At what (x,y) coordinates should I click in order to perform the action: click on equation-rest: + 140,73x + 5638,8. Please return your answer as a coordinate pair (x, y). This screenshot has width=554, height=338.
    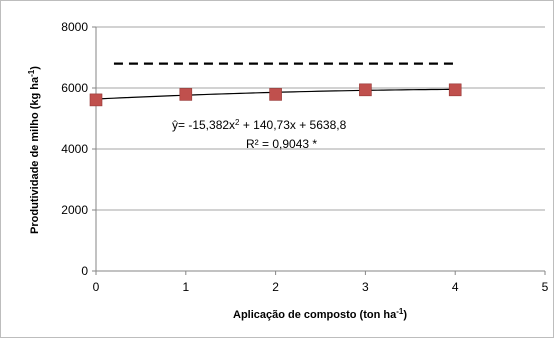
    Looking at the image, I should click on (293, 125).